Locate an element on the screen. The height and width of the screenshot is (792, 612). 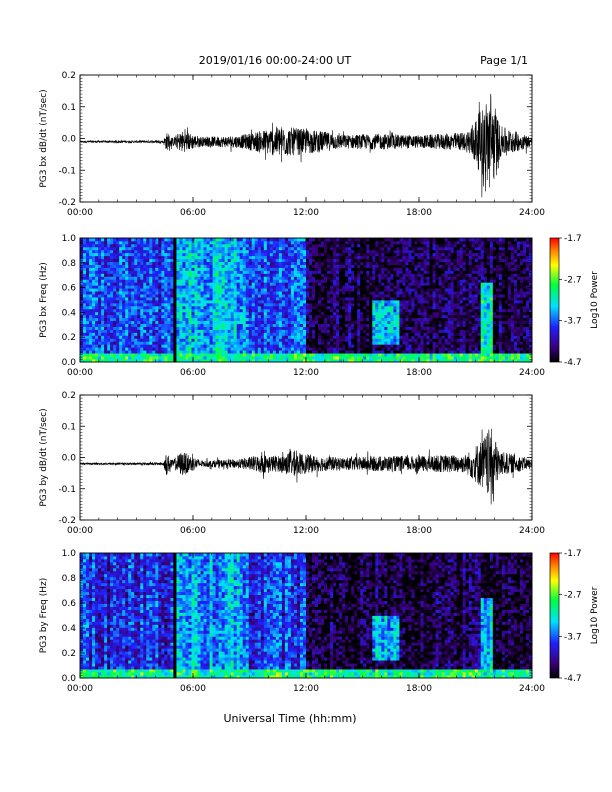
page-label: Page 1/1 is located at coordinates (504, 60).